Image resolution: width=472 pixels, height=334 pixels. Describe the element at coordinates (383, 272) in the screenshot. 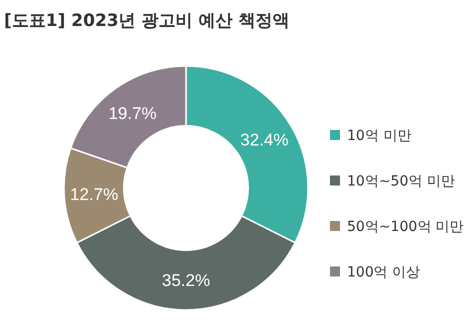

I see `legend-label: 100억 이상` at that location.